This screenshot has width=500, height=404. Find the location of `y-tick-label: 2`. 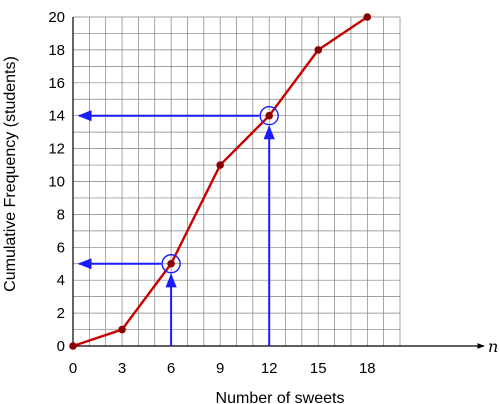

y-tick-label: 2 is located at coordinates (61, 313).